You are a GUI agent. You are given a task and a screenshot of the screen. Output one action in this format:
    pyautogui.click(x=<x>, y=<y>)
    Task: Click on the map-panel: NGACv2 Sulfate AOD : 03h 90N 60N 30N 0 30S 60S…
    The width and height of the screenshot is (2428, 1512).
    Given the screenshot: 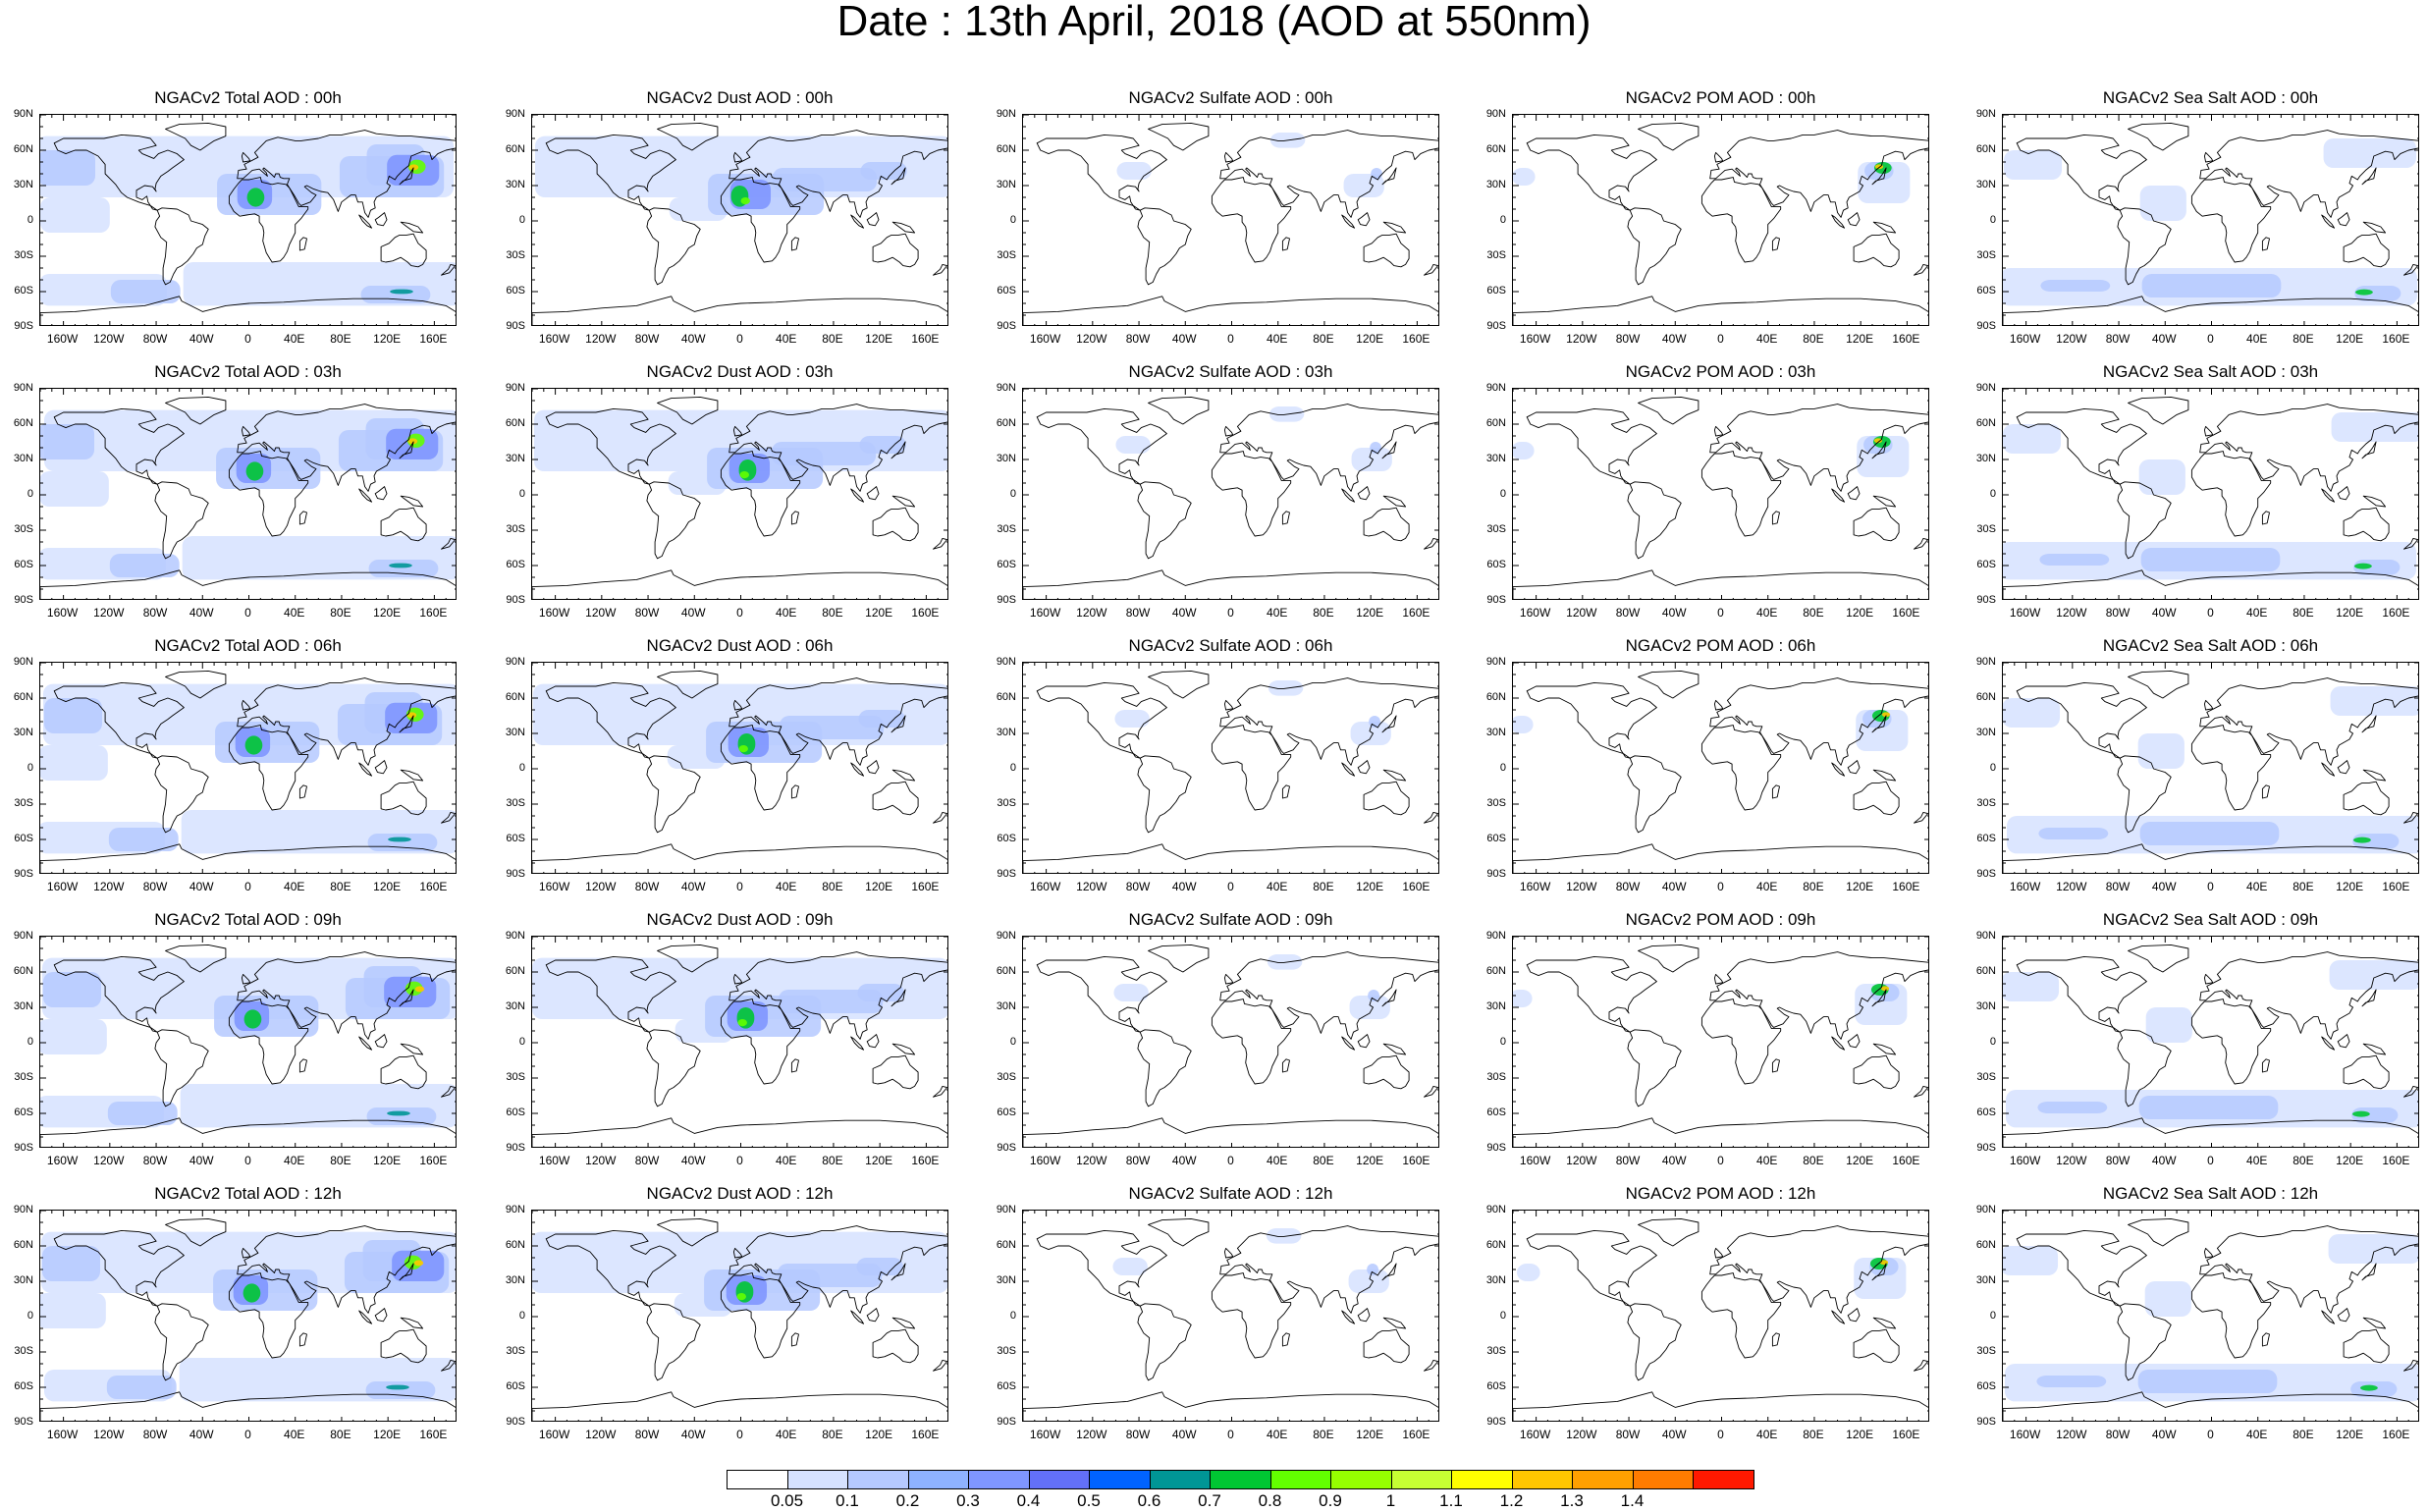 What is the action you would take?
    pyautogui.click(x=1218, y=493)
    